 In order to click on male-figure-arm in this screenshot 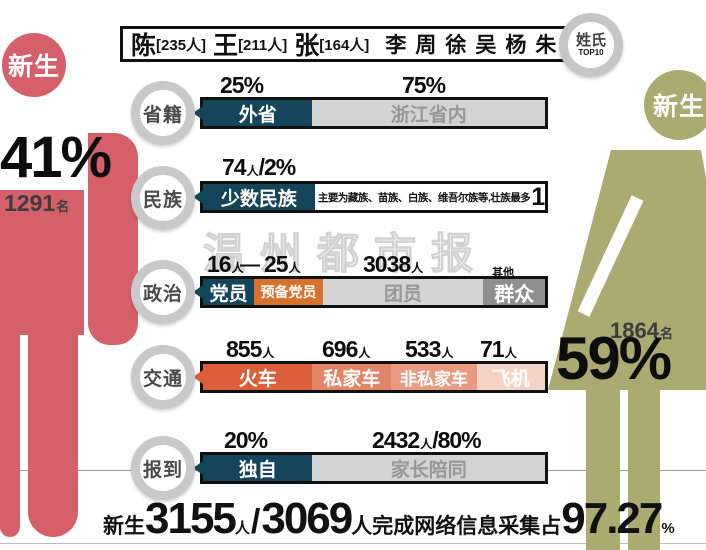, I will do `click(113, 239)`.